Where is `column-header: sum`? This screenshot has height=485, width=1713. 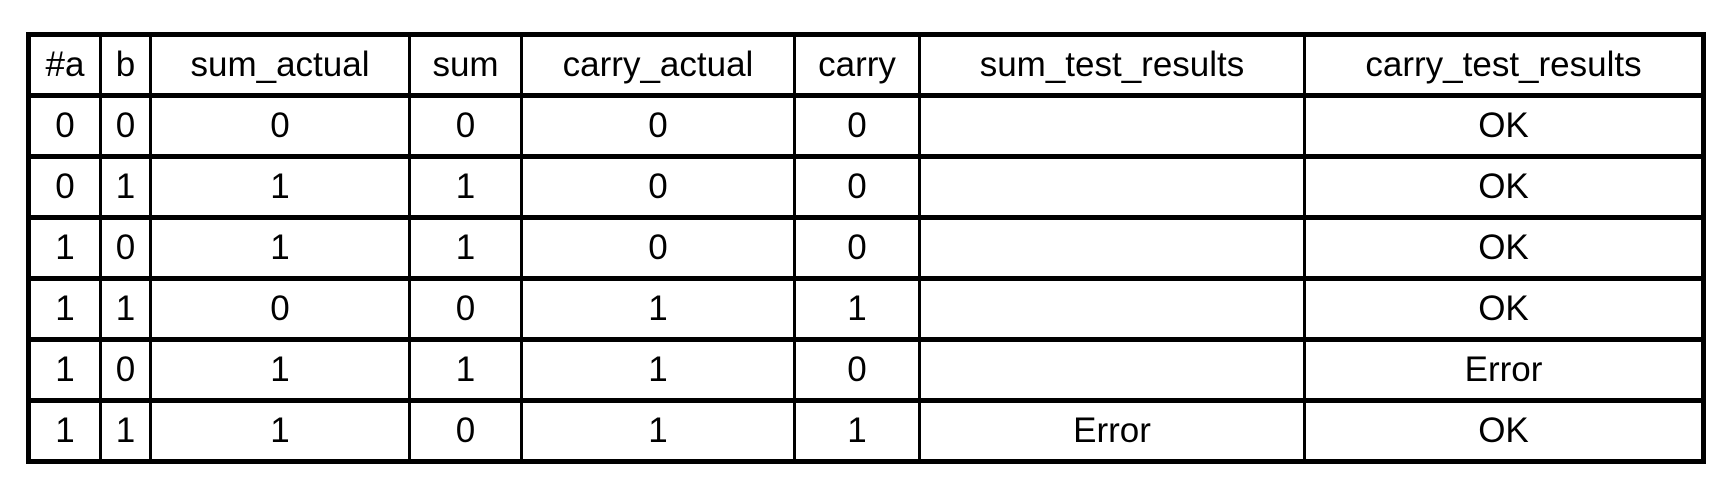 column-header: sum is located at coordinates (465, 65).